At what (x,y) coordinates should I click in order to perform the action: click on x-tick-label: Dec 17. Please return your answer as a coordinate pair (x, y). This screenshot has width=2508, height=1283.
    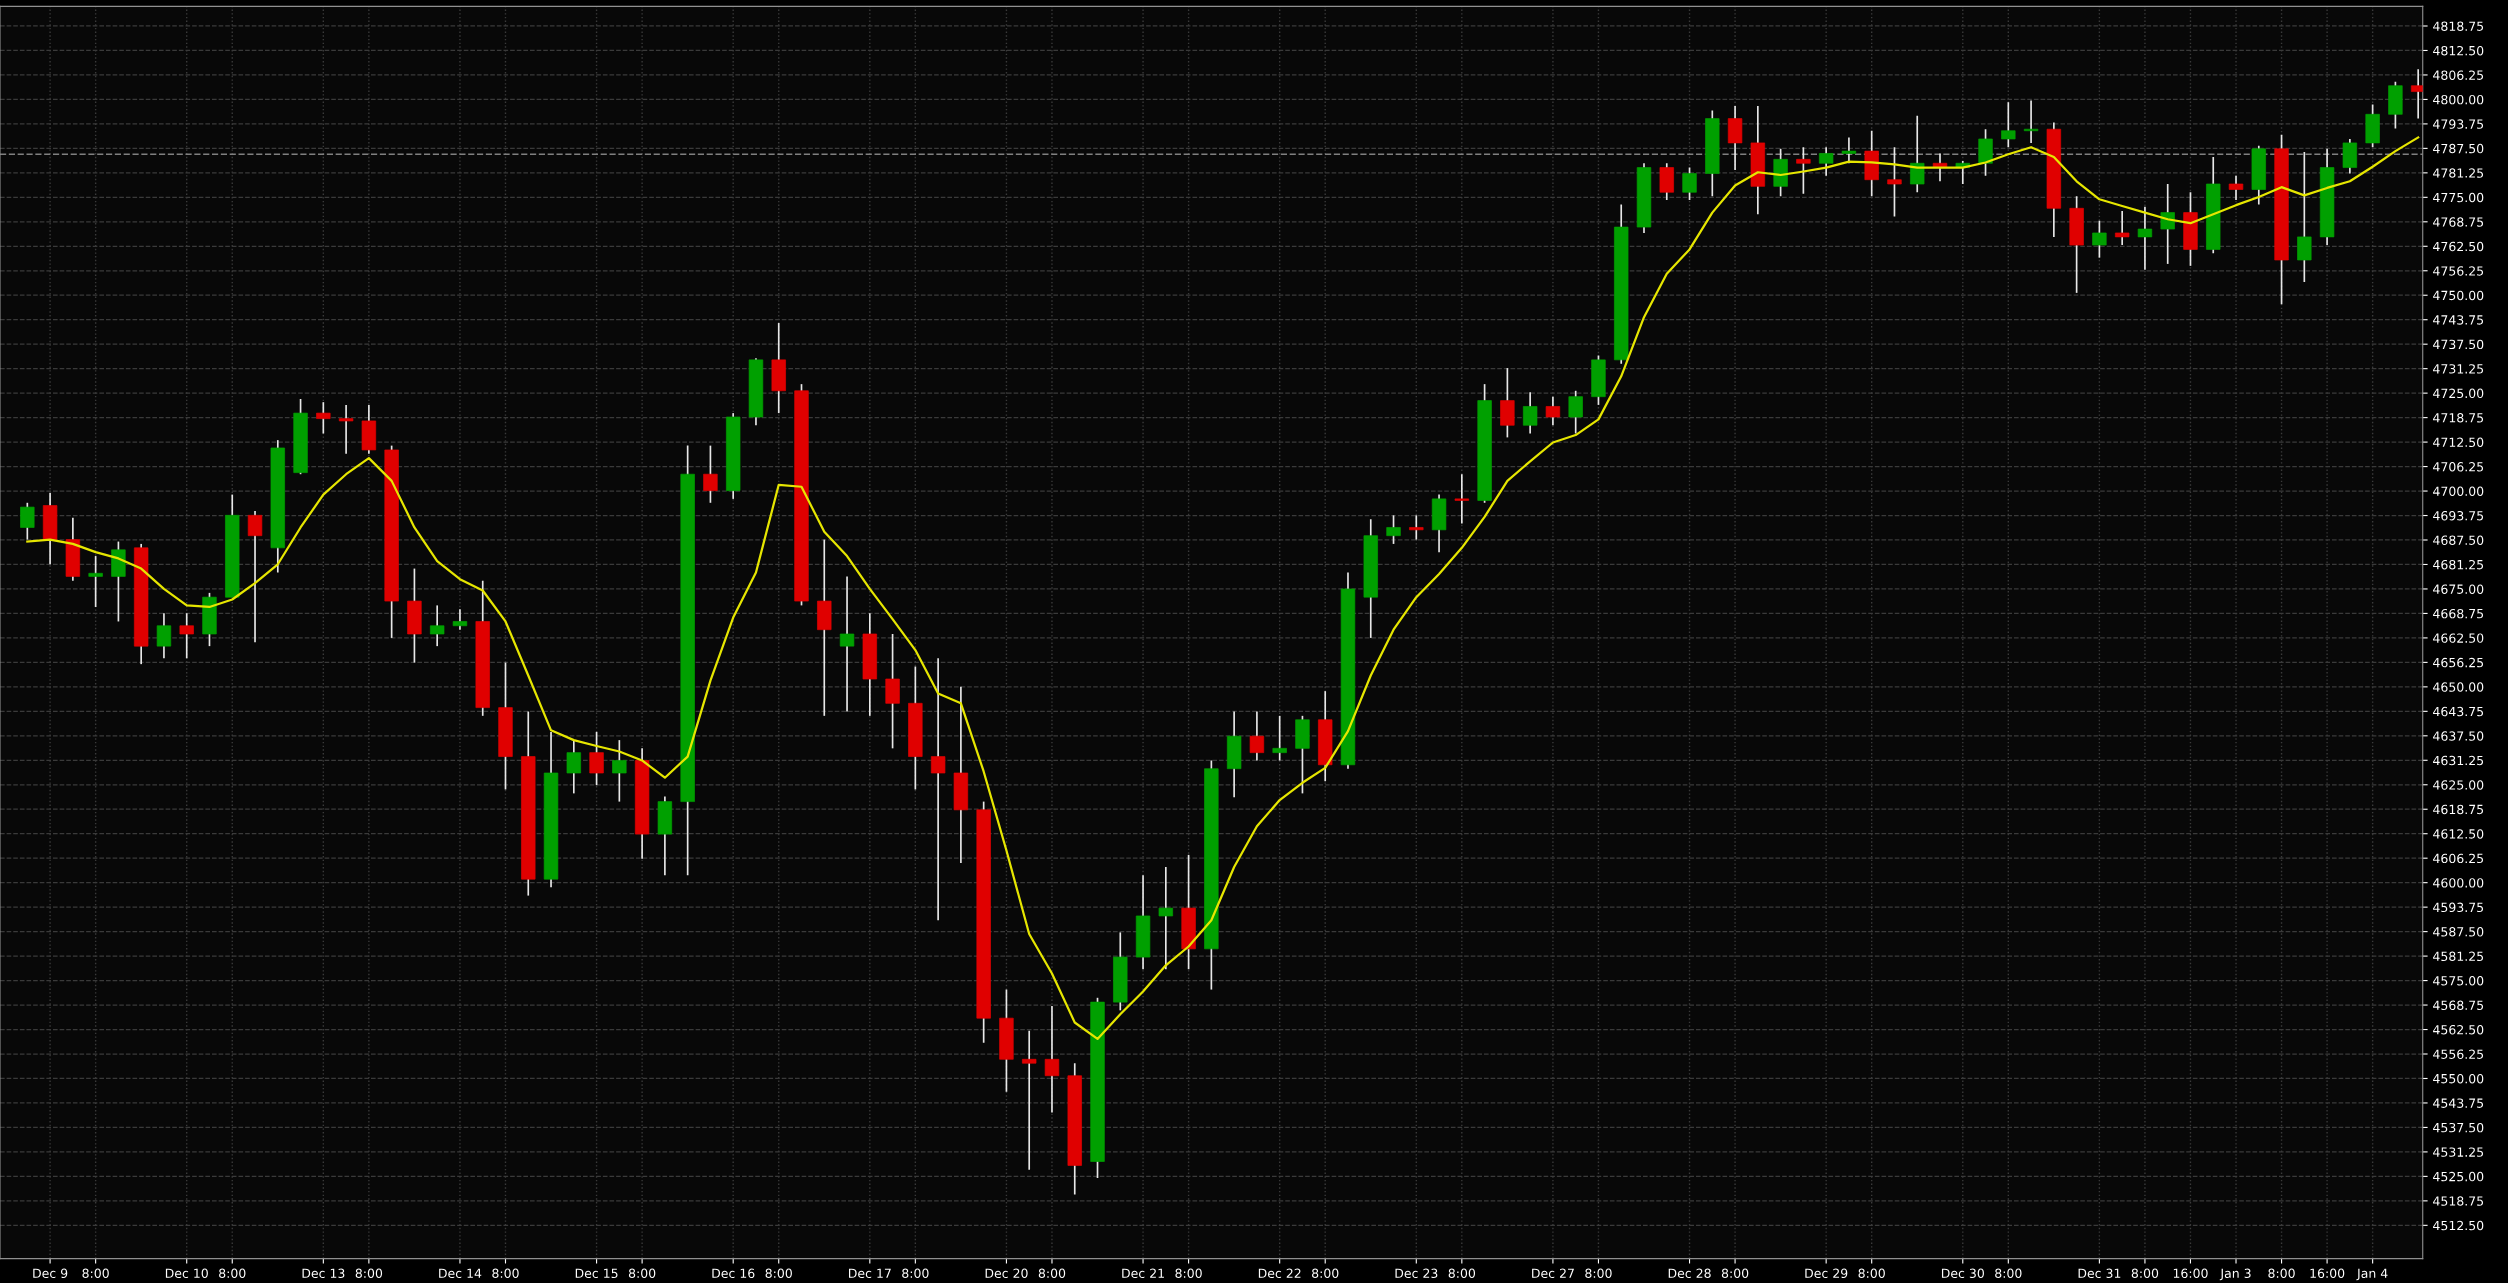
    Looking at the image, I should click on (870, 1273).